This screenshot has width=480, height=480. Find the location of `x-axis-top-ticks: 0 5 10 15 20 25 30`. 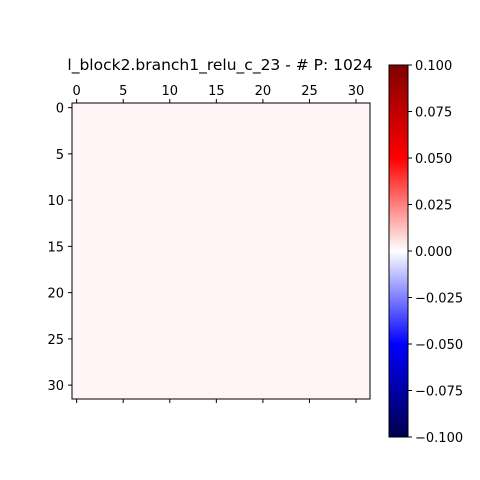

x-axis-top-ticks: 0 5 10 15 20 25 30 is located at coordinates (219, 93).